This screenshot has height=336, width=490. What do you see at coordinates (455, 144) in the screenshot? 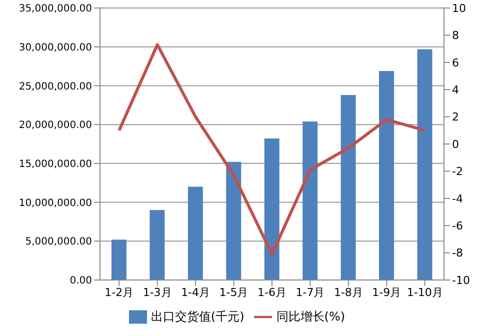
I see `y2-tick-label: 0` at bounding box center [455, 144].